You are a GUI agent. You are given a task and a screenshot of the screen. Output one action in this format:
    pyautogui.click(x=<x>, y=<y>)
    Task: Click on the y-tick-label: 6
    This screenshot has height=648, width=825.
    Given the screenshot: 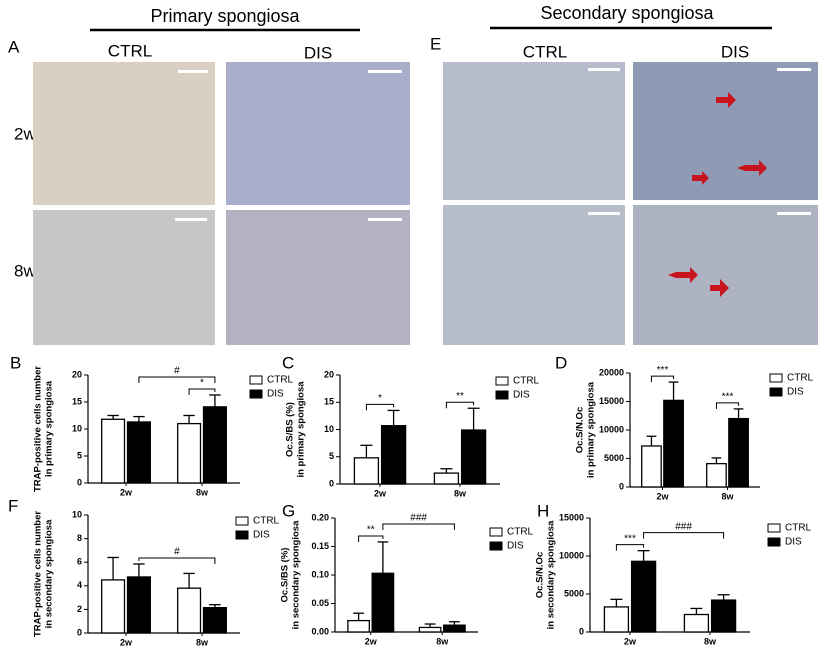 What is the action you would take?
    pyautogui.click(x=79, y=562)
    